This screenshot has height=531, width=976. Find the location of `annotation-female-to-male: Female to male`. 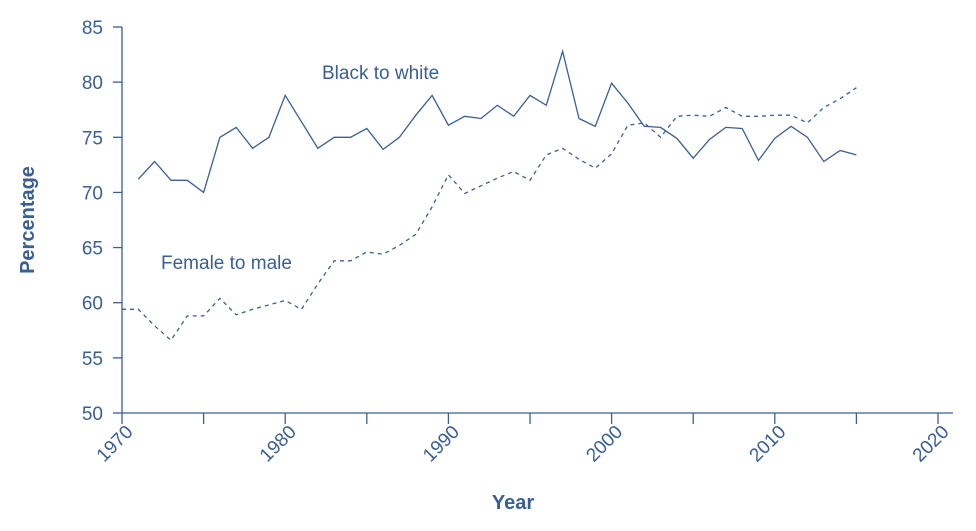

annotation-female-to-male: Female to male is located at coordinates (226, 263).